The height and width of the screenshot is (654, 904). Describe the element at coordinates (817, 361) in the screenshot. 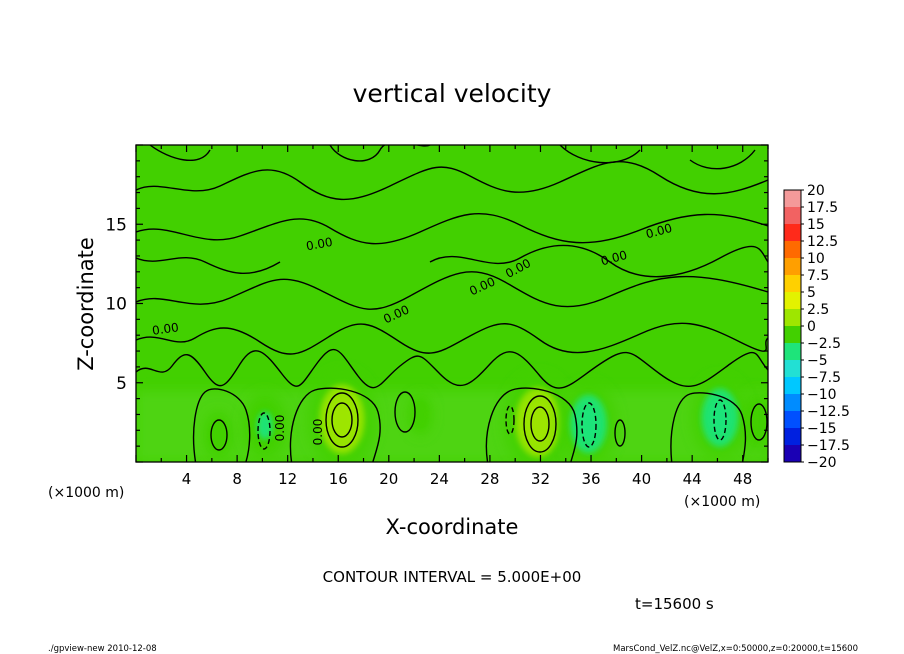

I see `colorbar-label: −5` at that location.